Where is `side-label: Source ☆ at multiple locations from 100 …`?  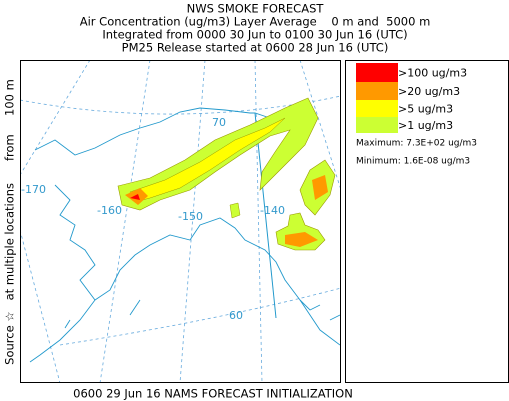
side-label: Source ☆ at multiple locations from 100 … is located at coordinates (10, 222).